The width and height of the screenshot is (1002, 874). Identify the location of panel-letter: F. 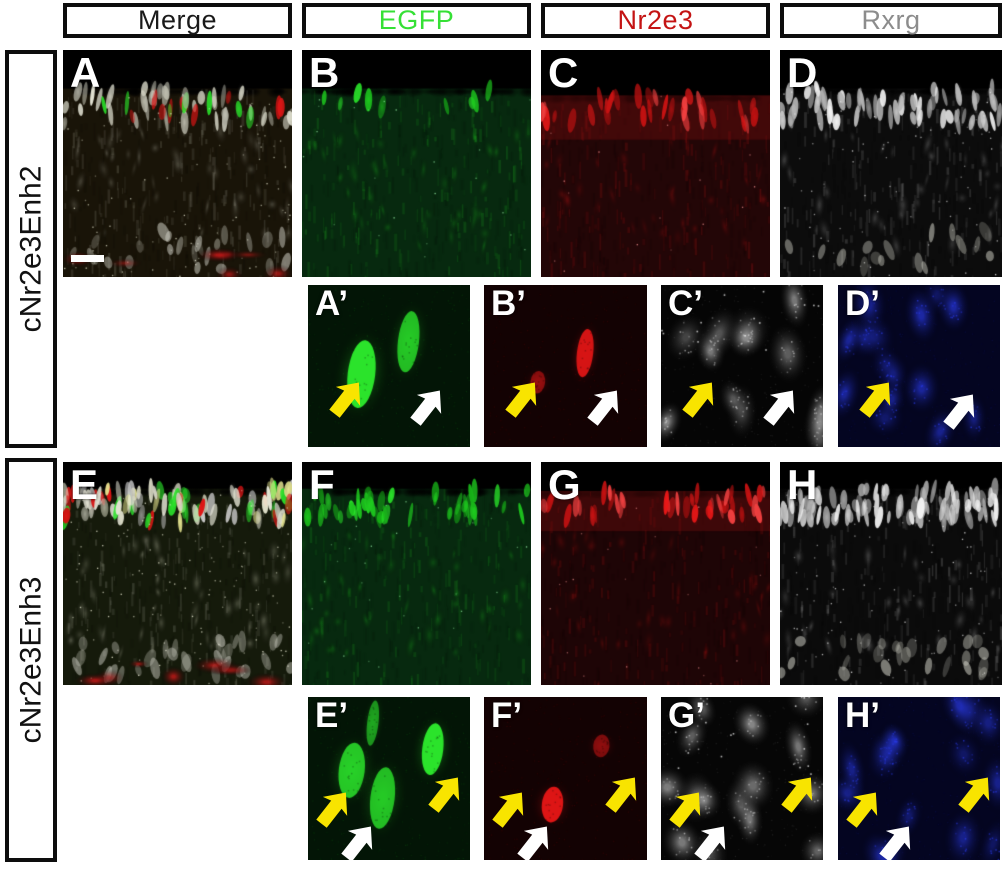
(322, 484).